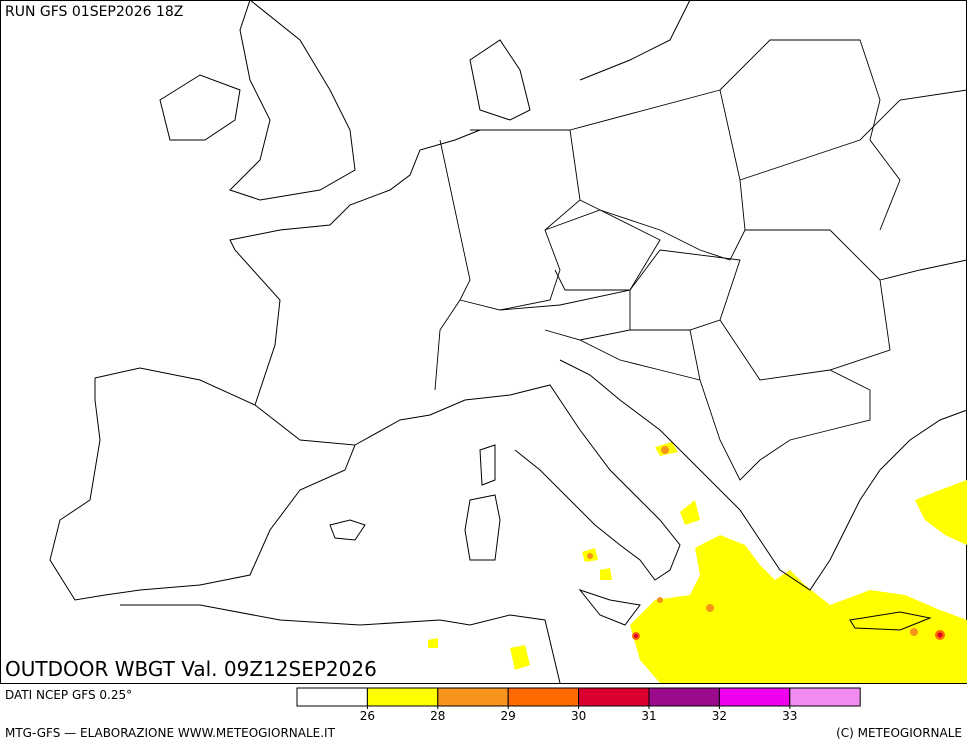 The image size is (968, 745). What do you see at coordinates (191, 669) in the screenshot?
I see `map-title: OUTDOOR WBGT Val. 09Z12SEP2026` at bounding box center [191, 669].